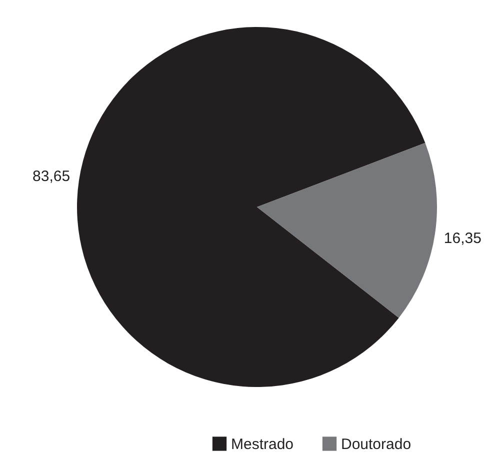  Describe the element at coordinates (51, 177) in the screenshot. I see `data-label: 83,65` at that location.